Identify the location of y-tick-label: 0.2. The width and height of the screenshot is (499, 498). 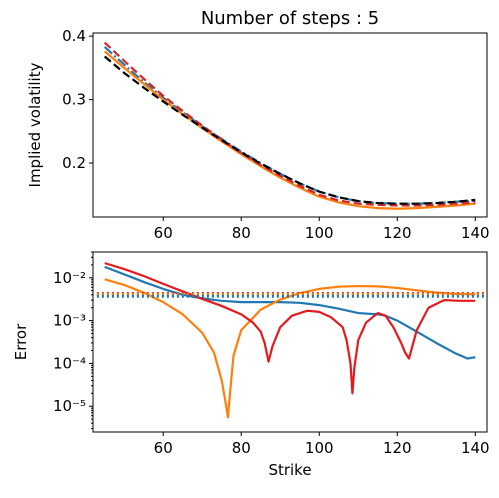
(74, 163).